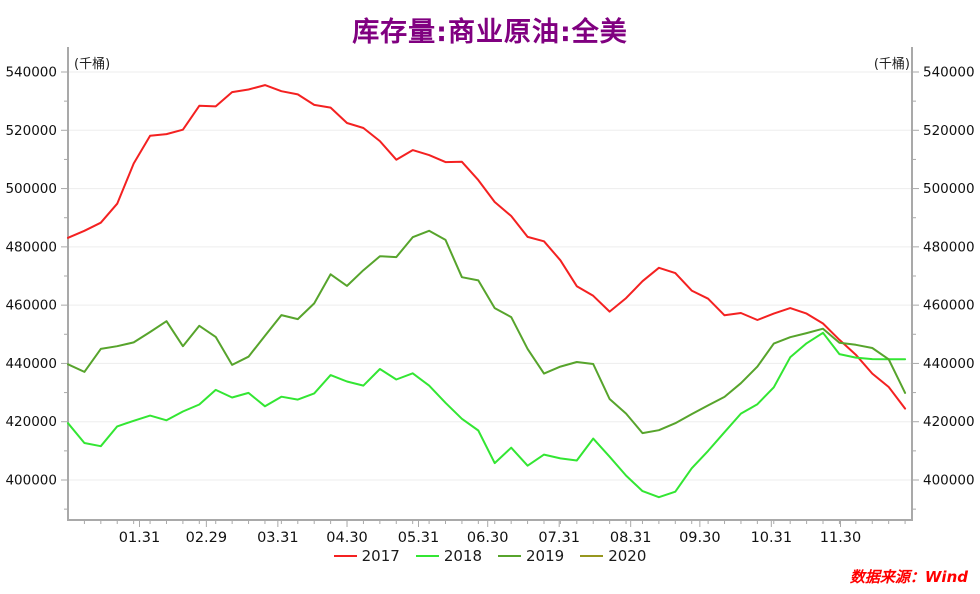 Image resolution: width=980 pixels, height=594 pixels. What do you see at coordinates (559, 538) in the screenshot?
I see `x-tick-label: 07.31` at bounding box center [559, 538].